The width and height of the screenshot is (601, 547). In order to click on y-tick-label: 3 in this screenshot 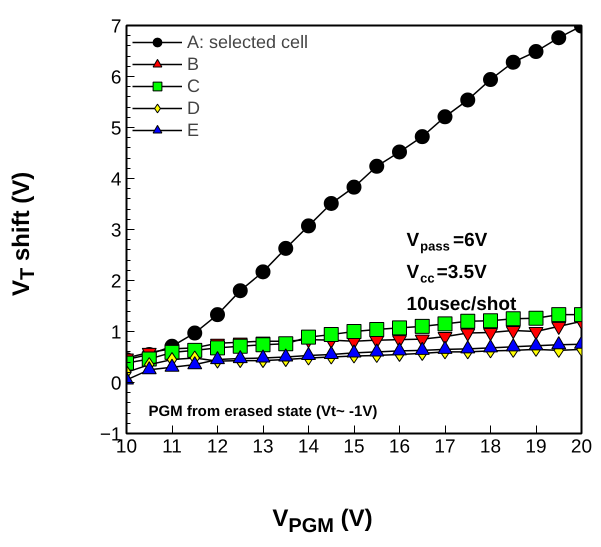, I will do `click(116, 231)`.